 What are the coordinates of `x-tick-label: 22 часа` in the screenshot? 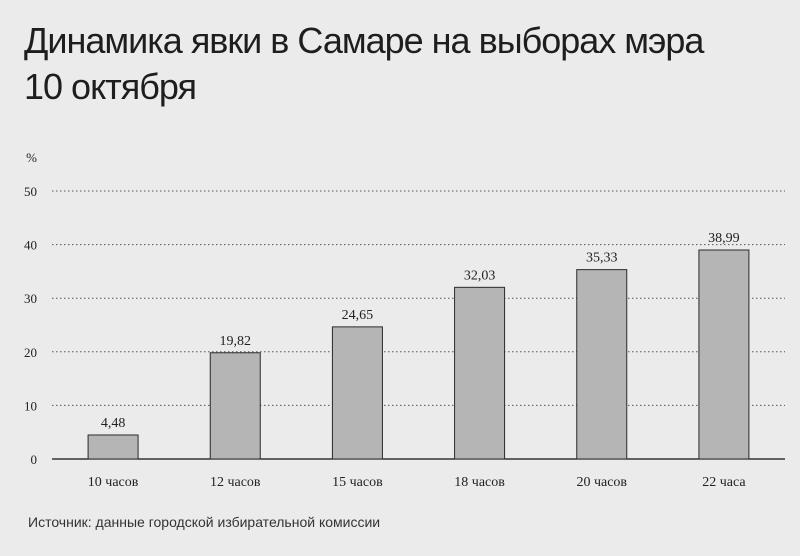 It's located at (724, 482).